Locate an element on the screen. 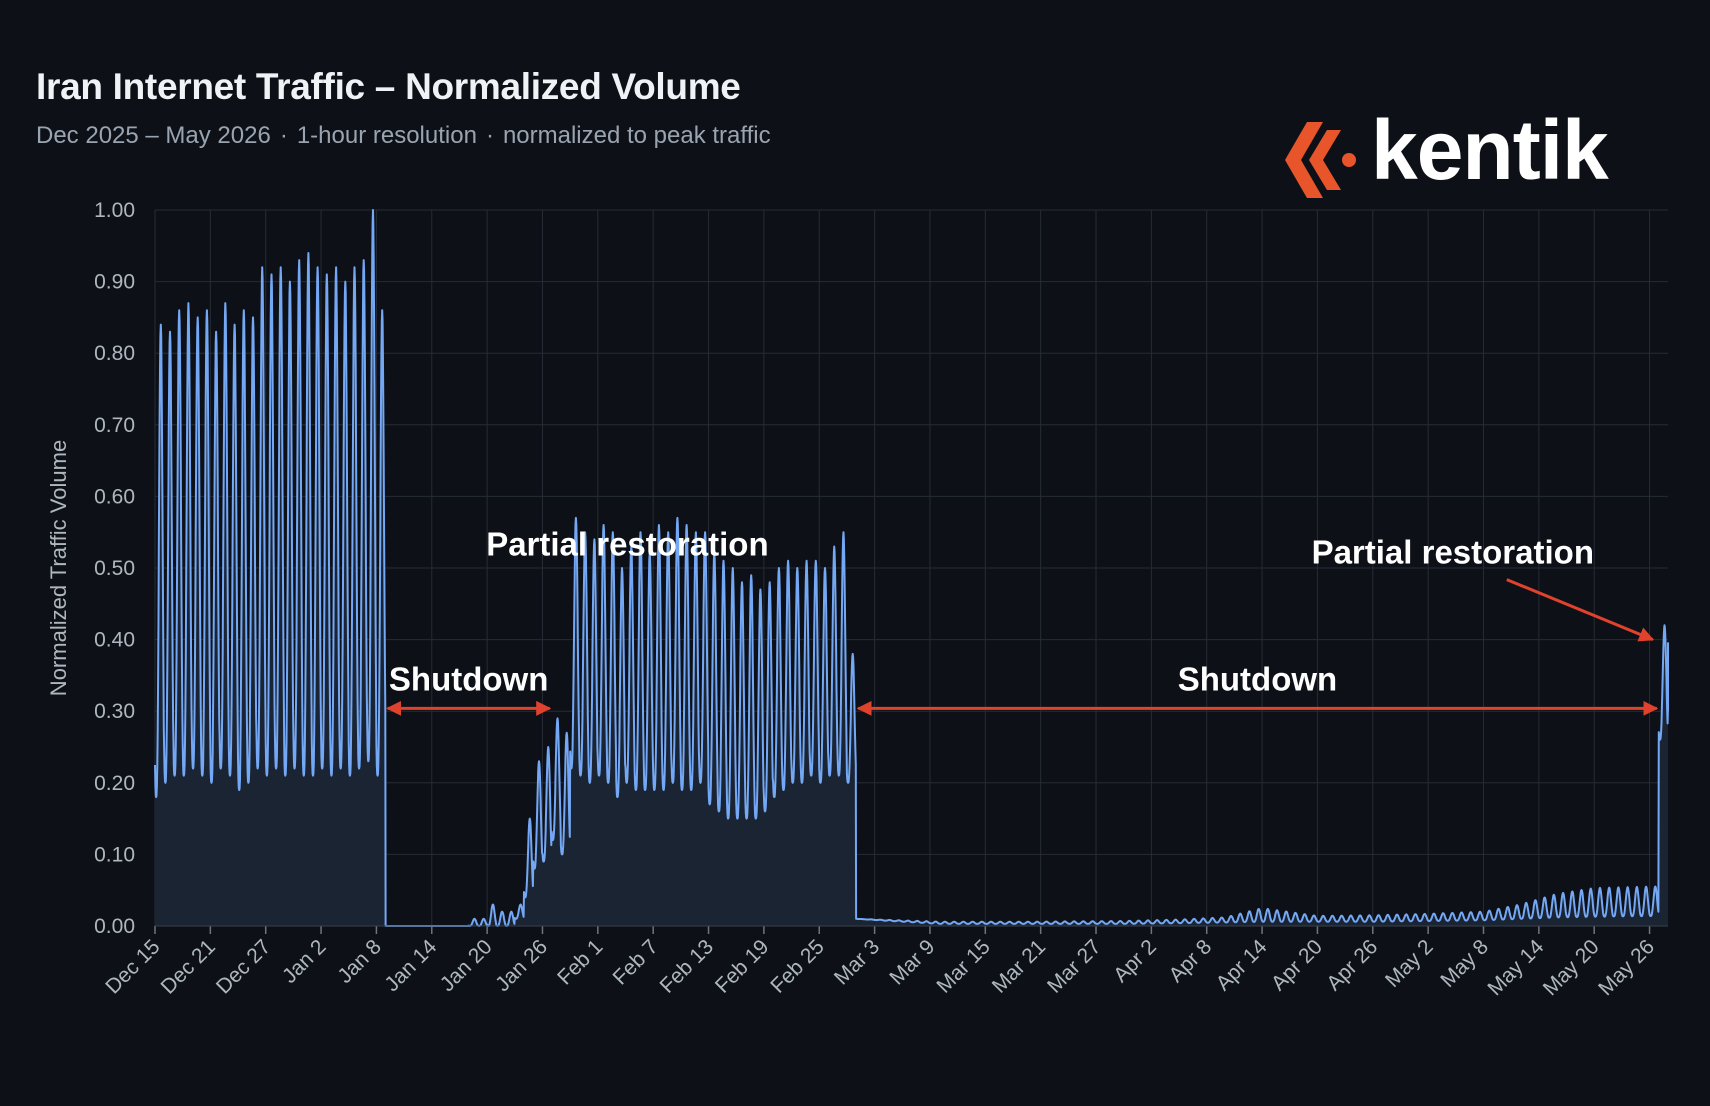 Image resolution: width=1710 pixels, height=1106 pixels. kentik-chevron-icon is located at coordinates (1320, 160).